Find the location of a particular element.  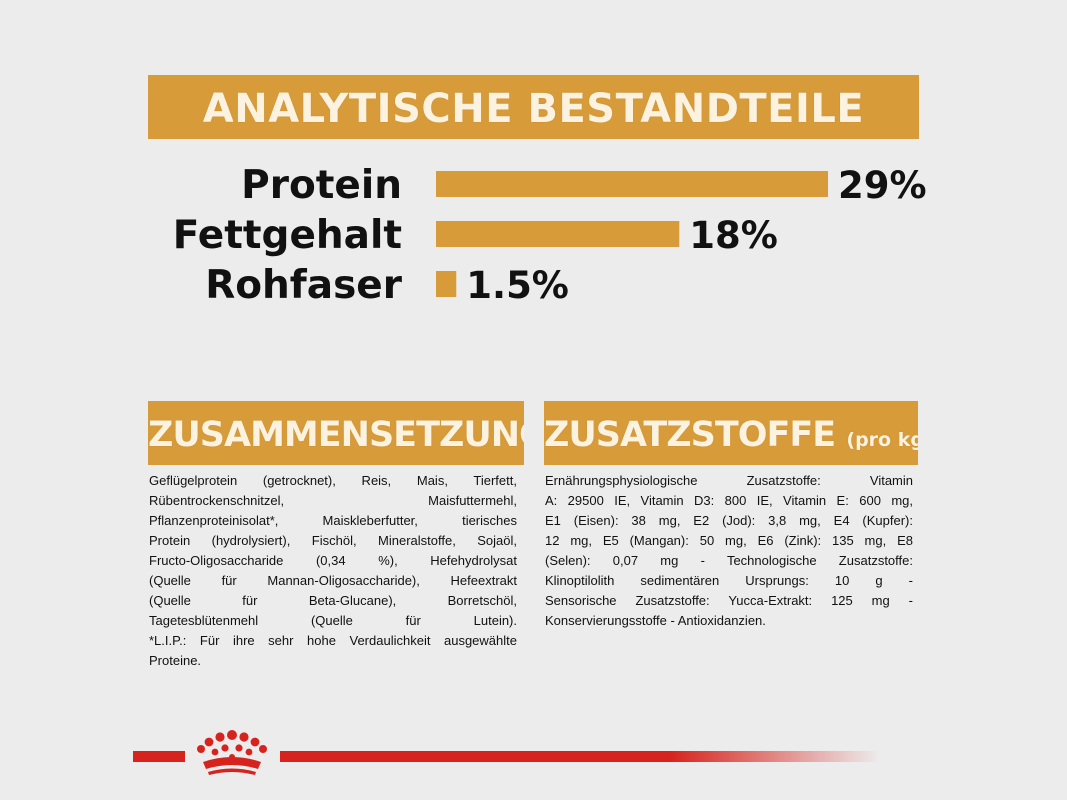

additives-title: ZUSATZSTOFFE is located at coordinates (690, 435).